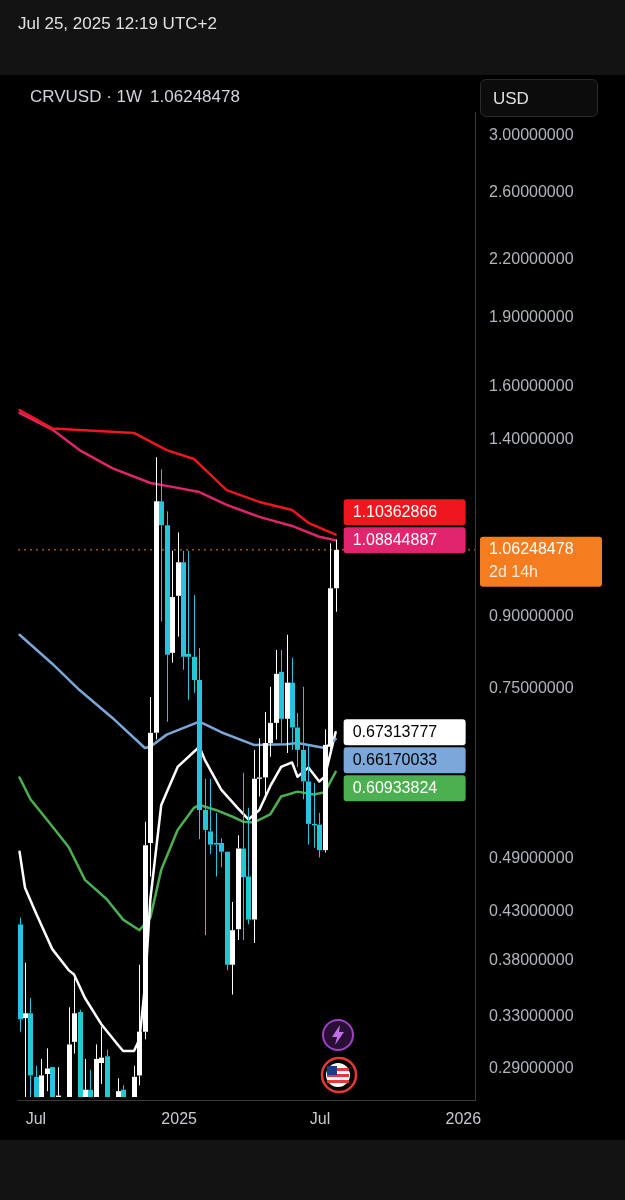 This screenshot has width=625, height=1200. Describe the element at coordinates (463, 1119) in the screenshot. I see `x-tick-label: 2026` at that location.